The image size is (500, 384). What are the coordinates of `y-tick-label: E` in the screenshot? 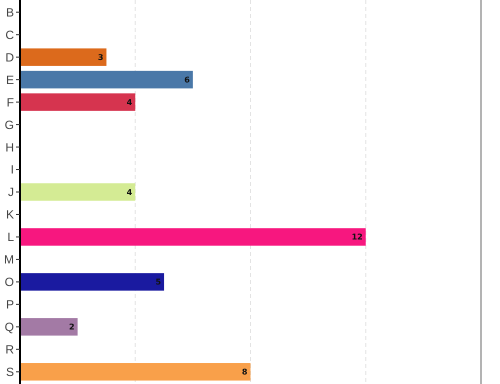 It's located at (10, 79).